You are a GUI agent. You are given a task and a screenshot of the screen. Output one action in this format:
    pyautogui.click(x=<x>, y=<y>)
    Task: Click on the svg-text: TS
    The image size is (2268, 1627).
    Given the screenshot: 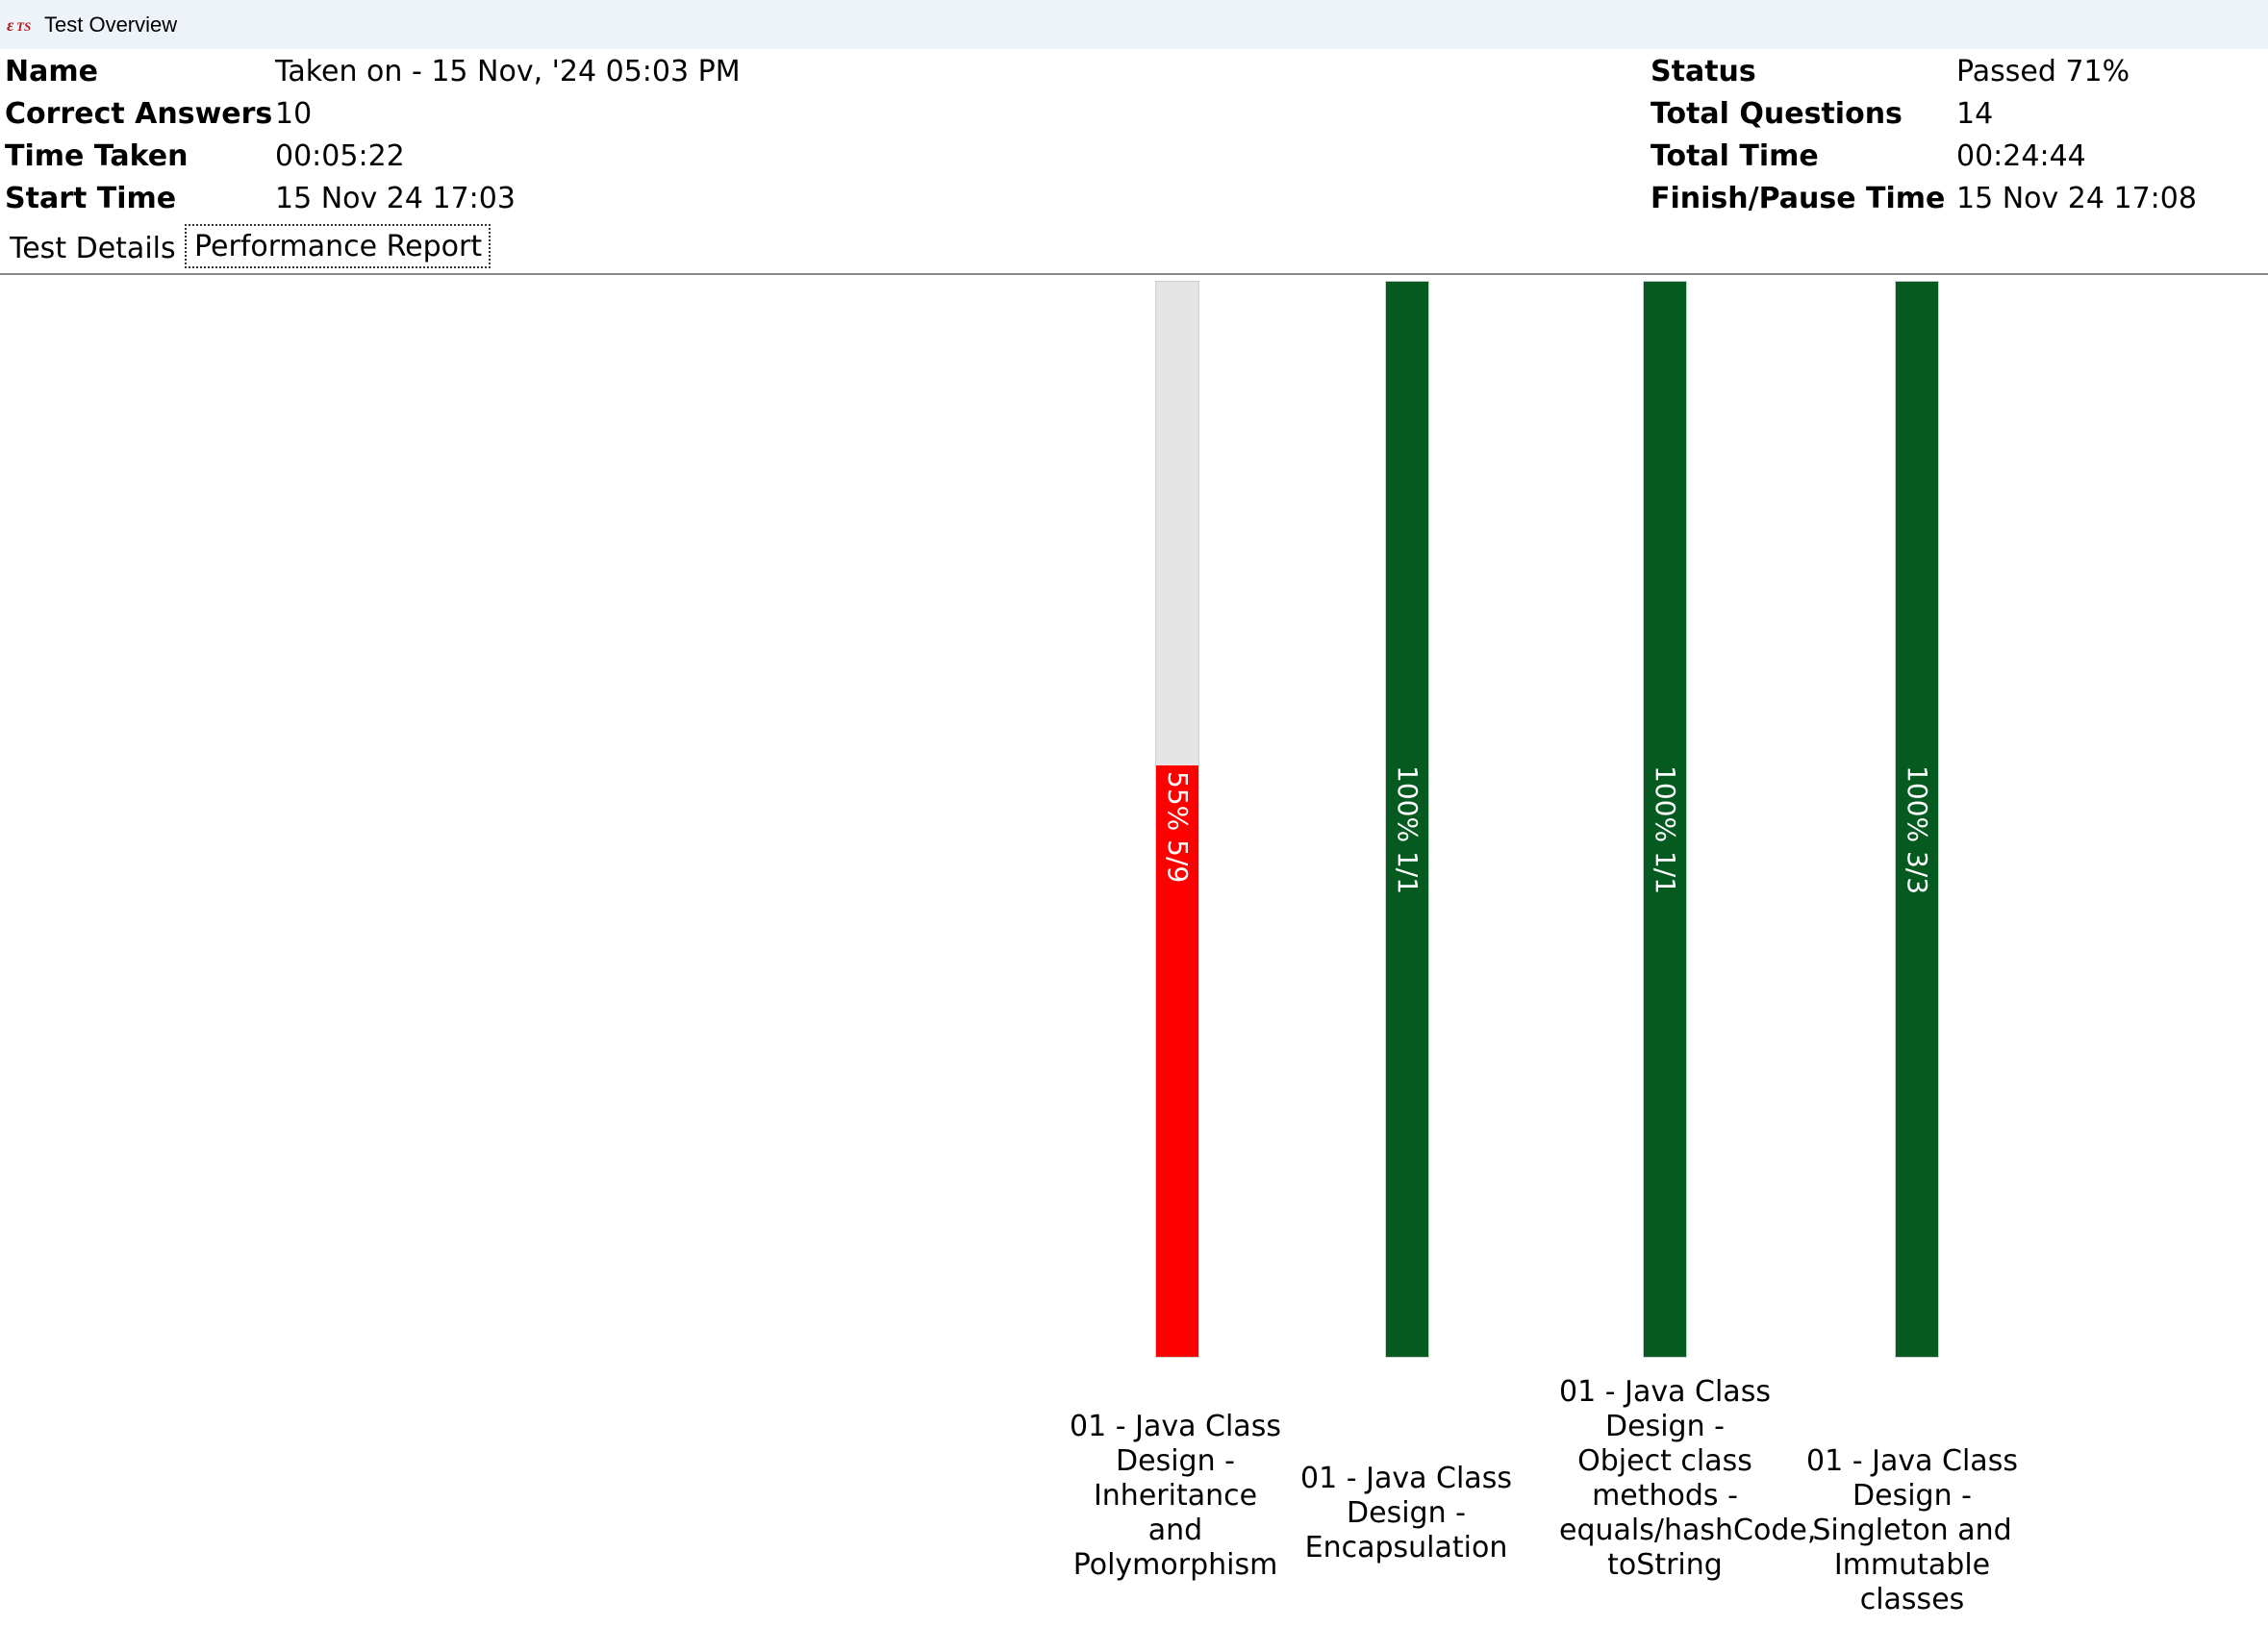 What is the action you would take?
    pyautogui.click(x=24, y=26)
    